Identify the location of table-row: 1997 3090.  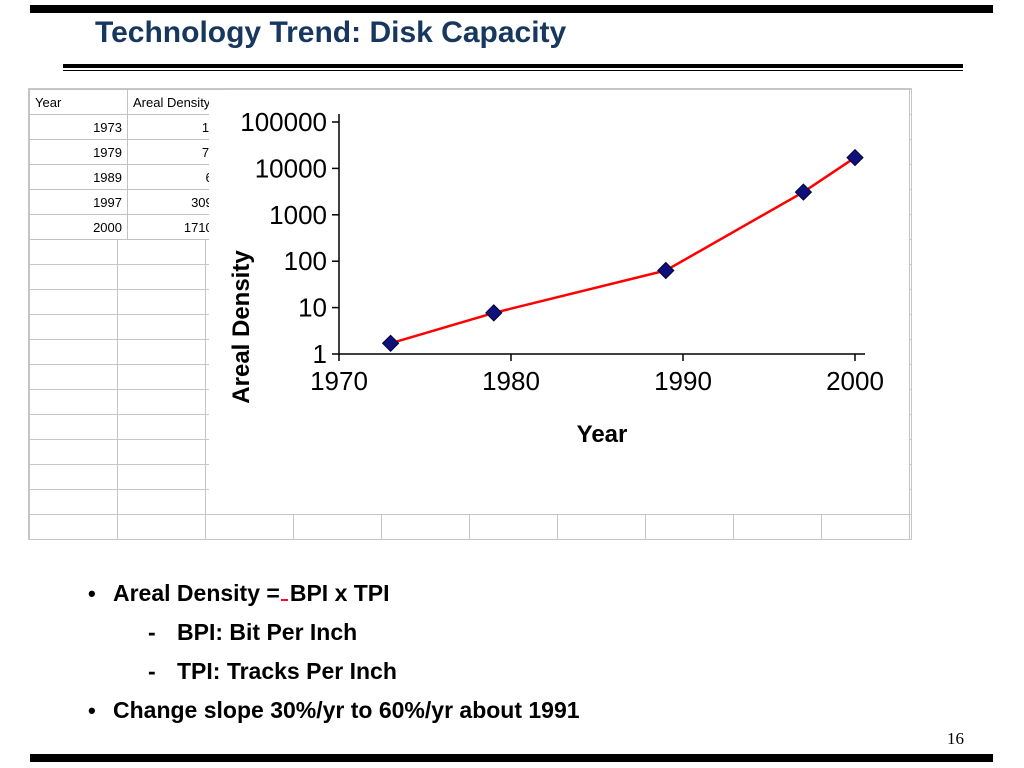
(127, 202).